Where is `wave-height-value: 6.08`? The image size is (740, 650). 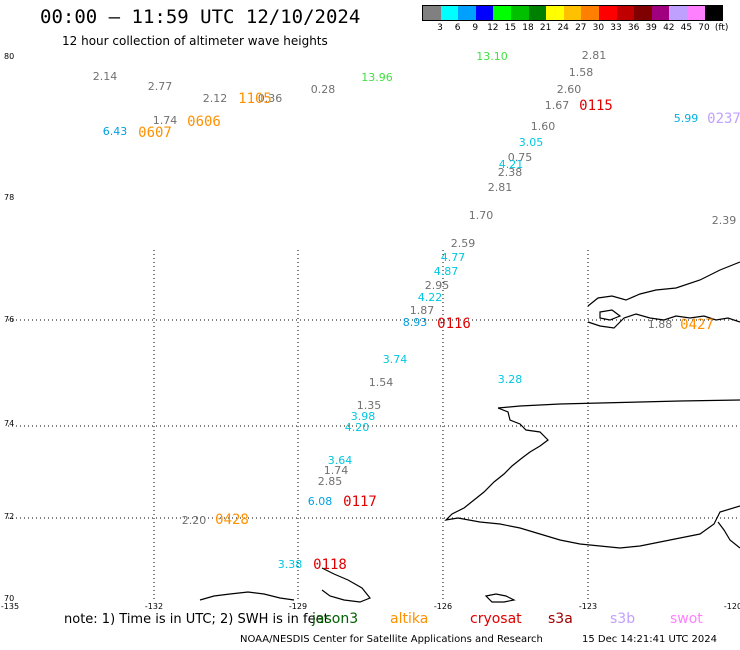 wave-height-value: 6.08 is located at coordinates (320, 501).